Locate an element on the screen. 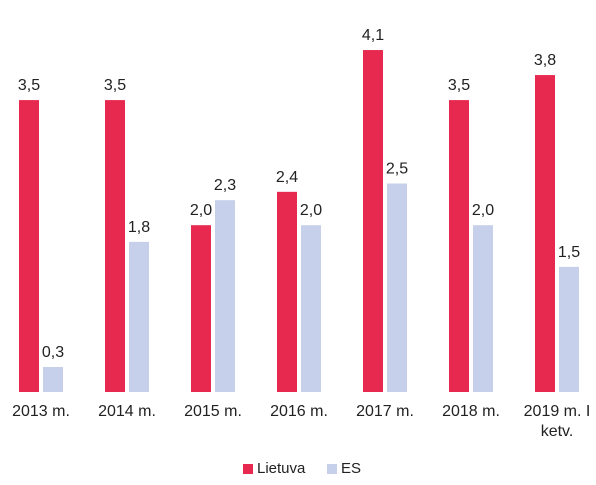  x-tick-label: 2018 m. is located at coordinates (471, 411).